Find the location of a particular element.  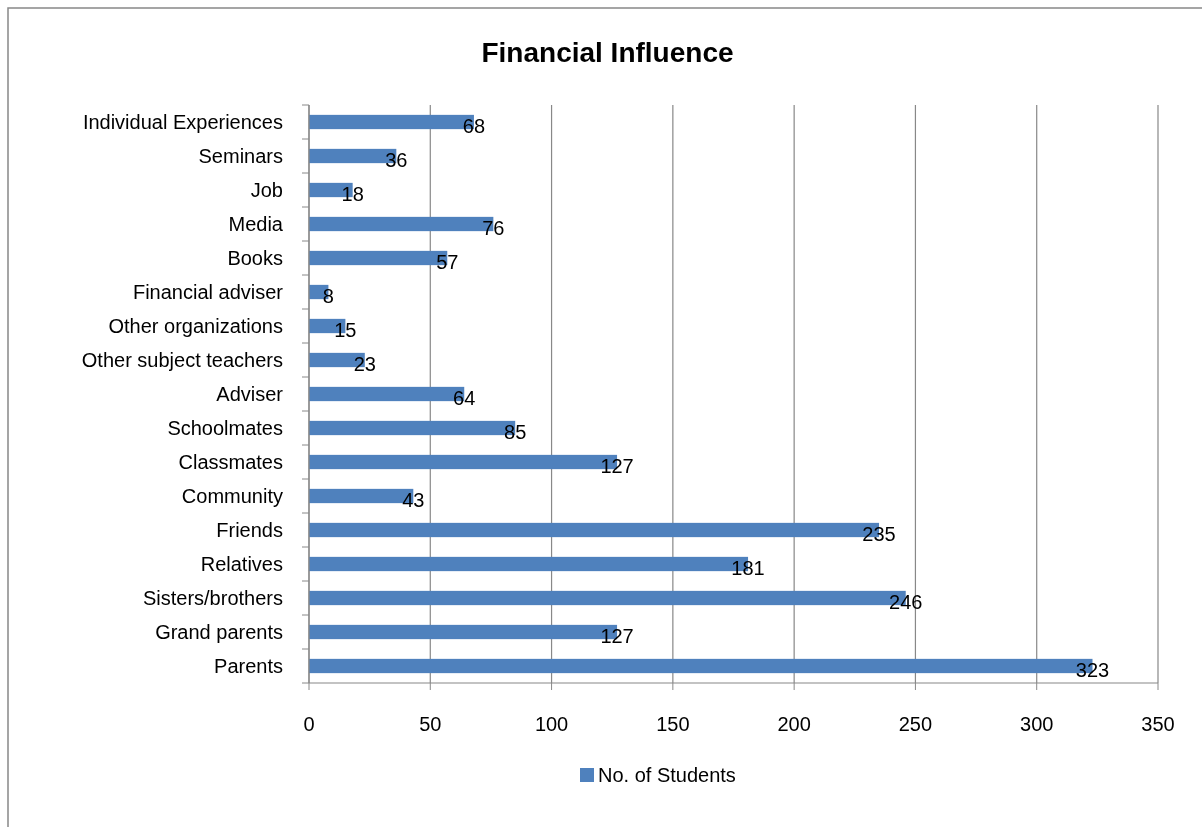

x-tick-label: 150 is located at coordinates (673, 724).